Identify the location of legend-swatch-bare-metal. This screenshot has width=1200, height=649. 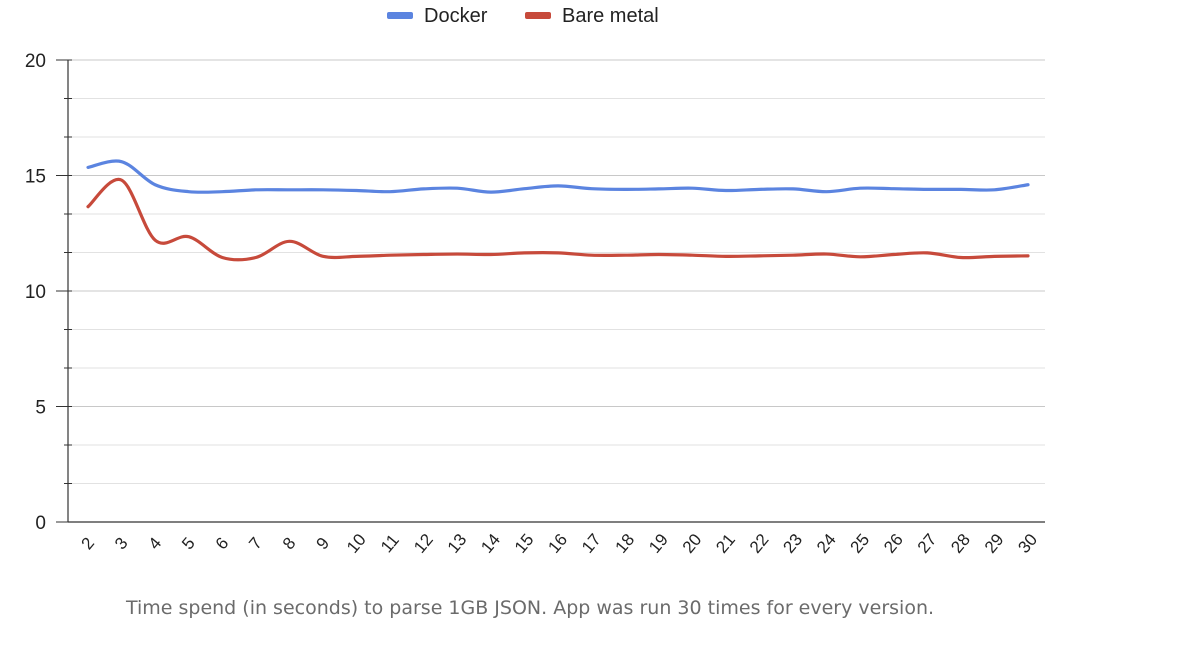
(538, 15).